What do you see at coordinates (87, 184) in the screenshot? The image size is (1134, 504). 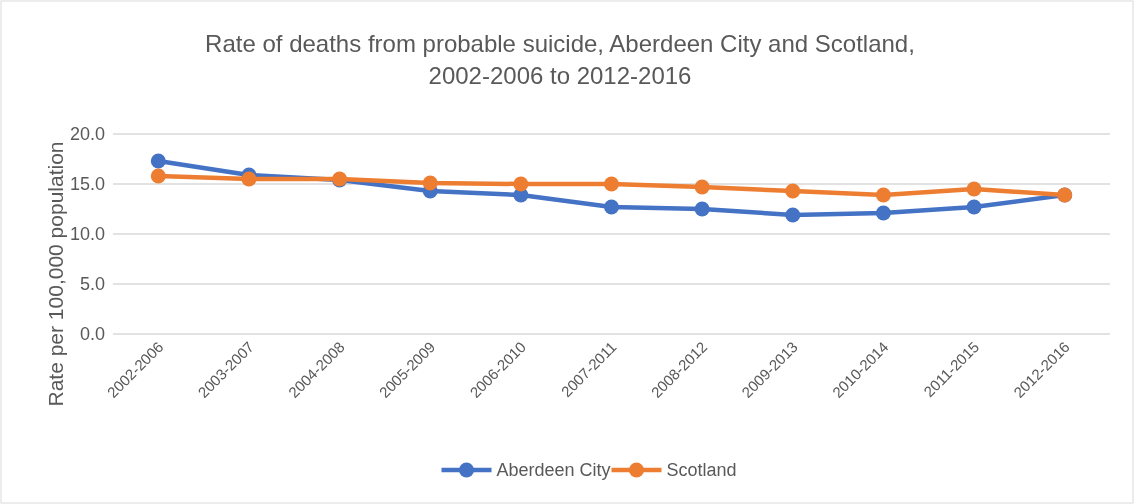 I see `y-tick-label: 15.0` at bounding box center [87, 184].